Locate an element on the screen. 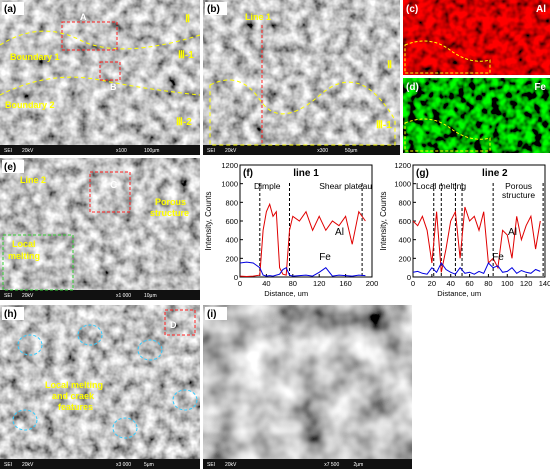 The height and width of the screenshot is (469, 550). y-tick-label: 200 is located at coordinates (231, 258).